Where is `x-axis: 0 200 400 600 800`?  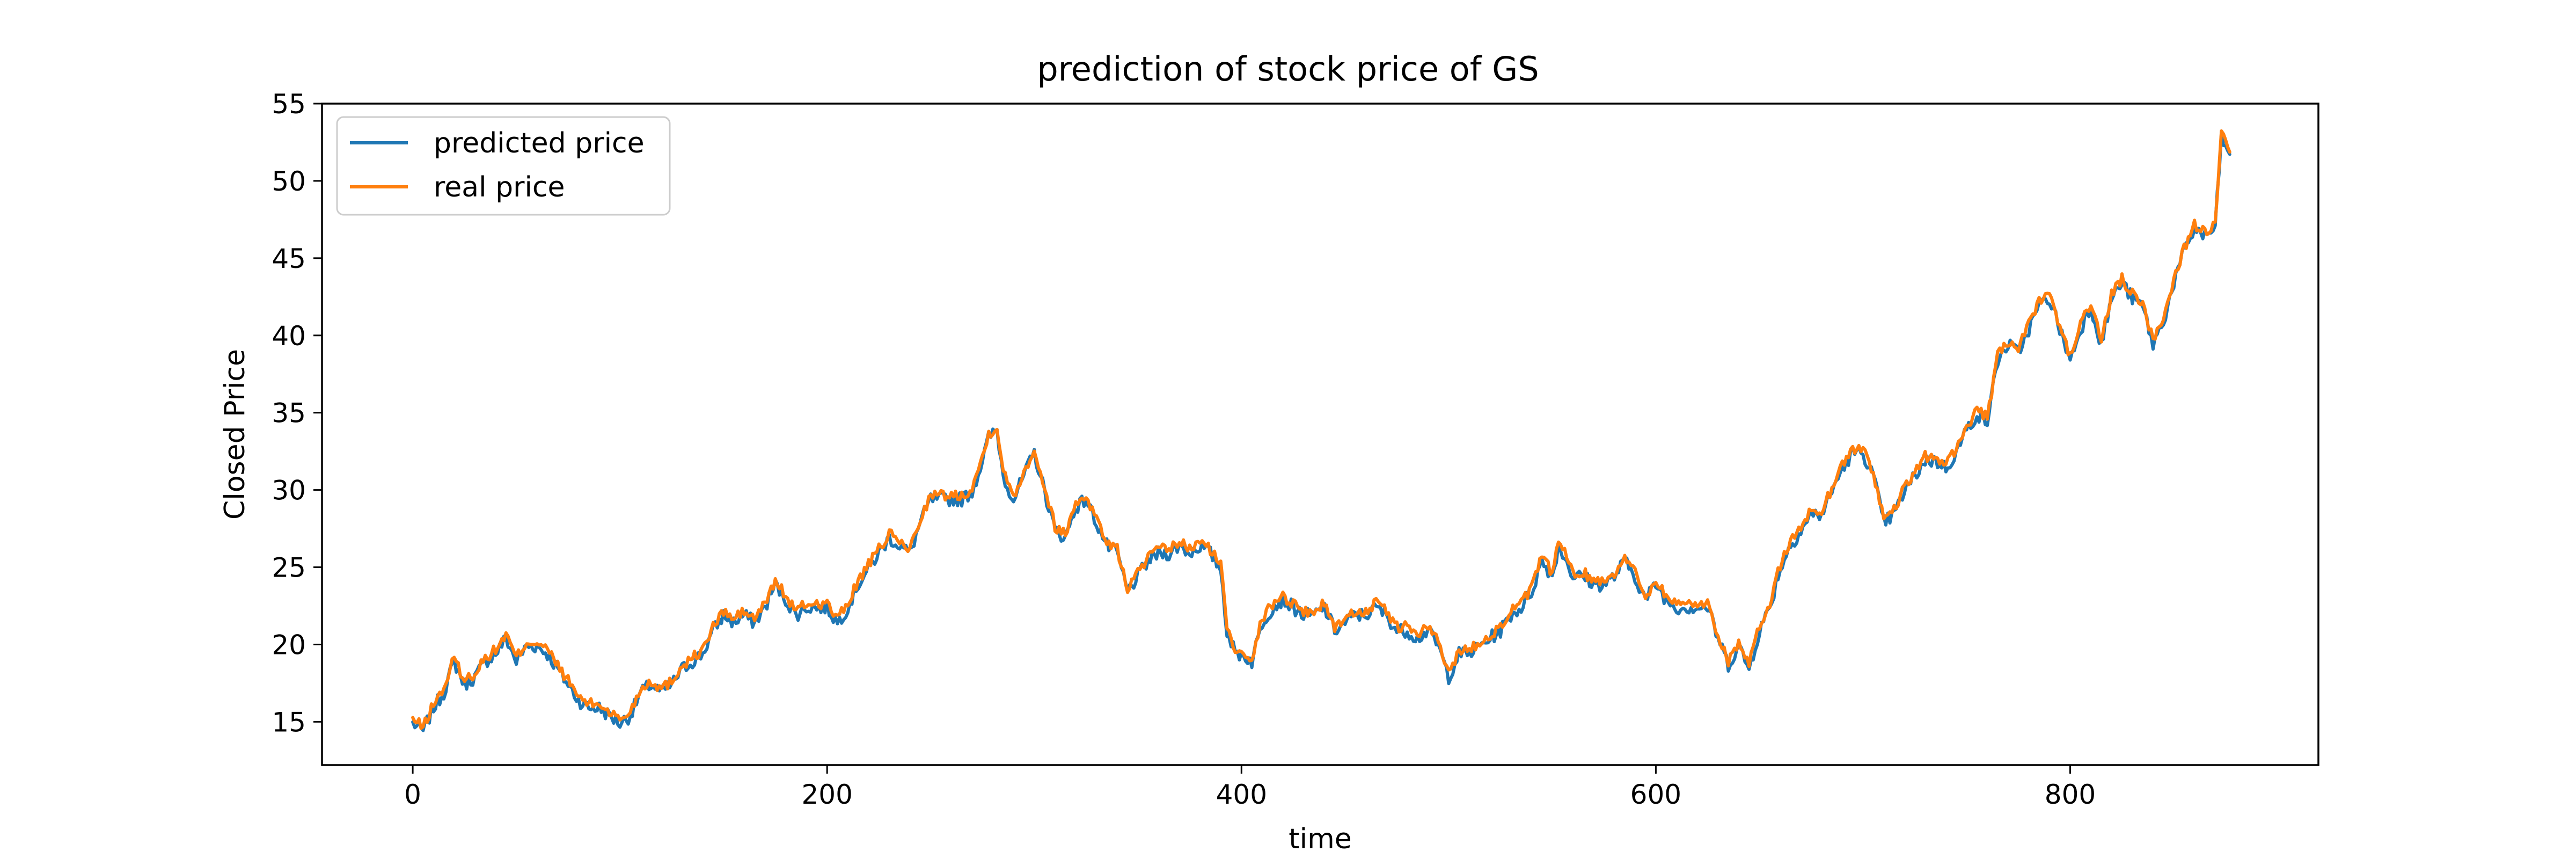
x-axis: 0 200 400 600 800 is located at coordinates (1250, 787).